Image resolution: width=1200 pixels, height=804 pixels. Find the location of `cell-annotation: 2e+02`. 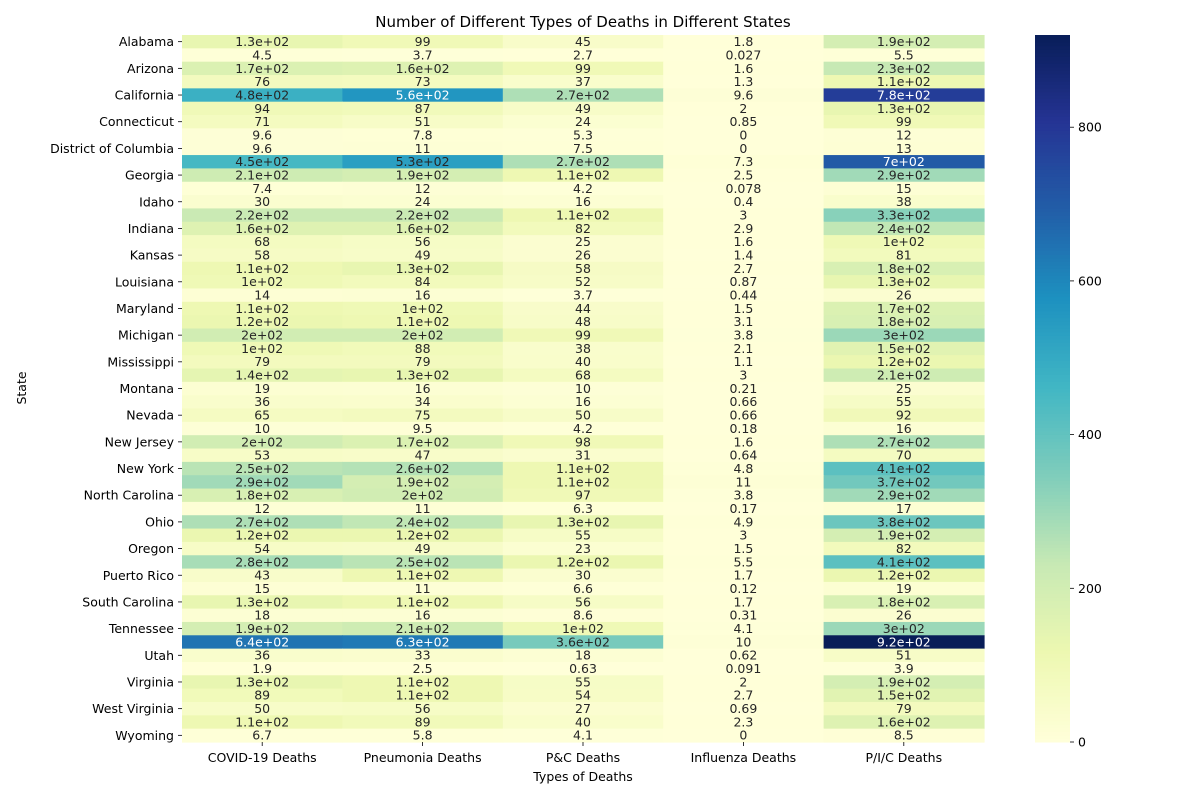

cell-annotation: 2e+02 is located at coordinates (262, 335).